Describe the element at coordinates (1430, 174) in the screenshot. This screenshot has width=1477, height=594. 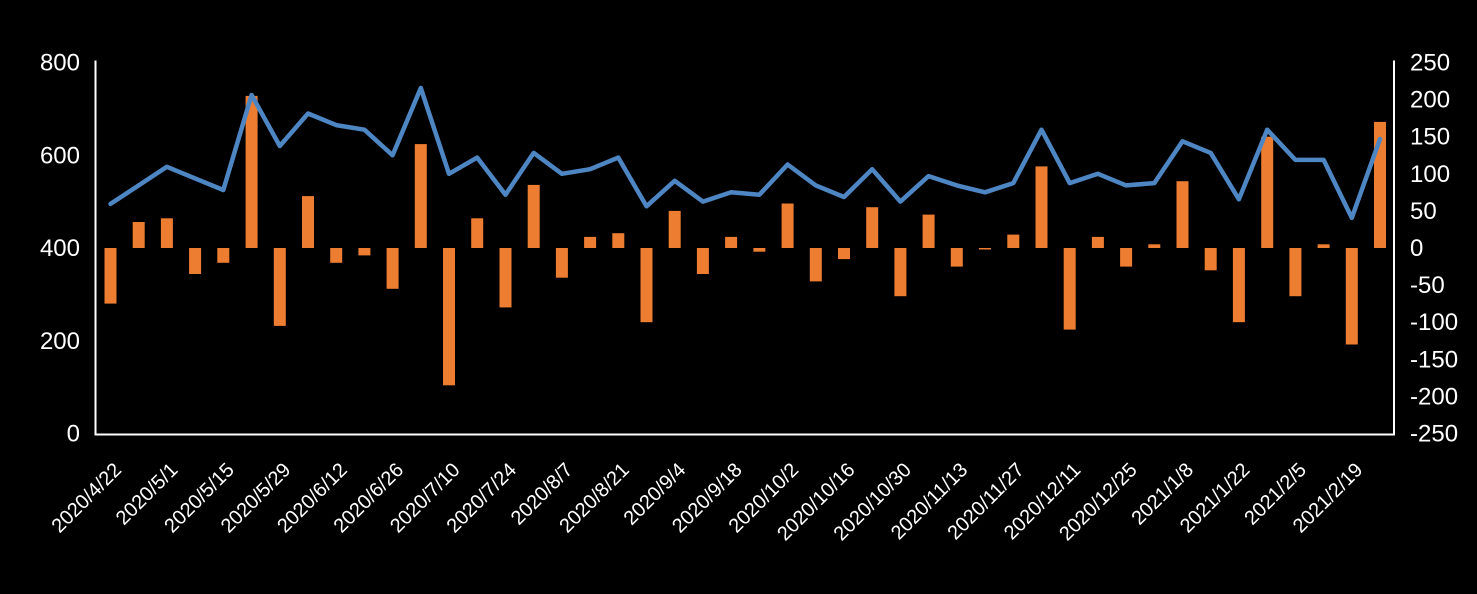
I see `right-axis-tick-label: 100` at that location.